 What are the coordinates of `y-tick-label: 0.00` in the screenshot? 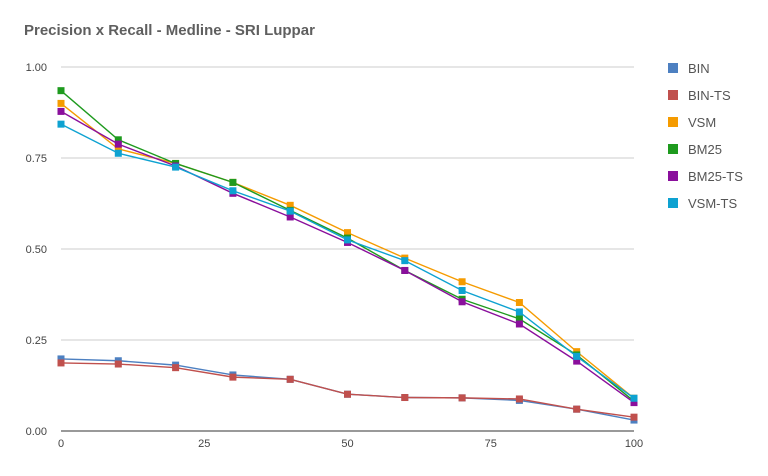 It's located at (36, 432).